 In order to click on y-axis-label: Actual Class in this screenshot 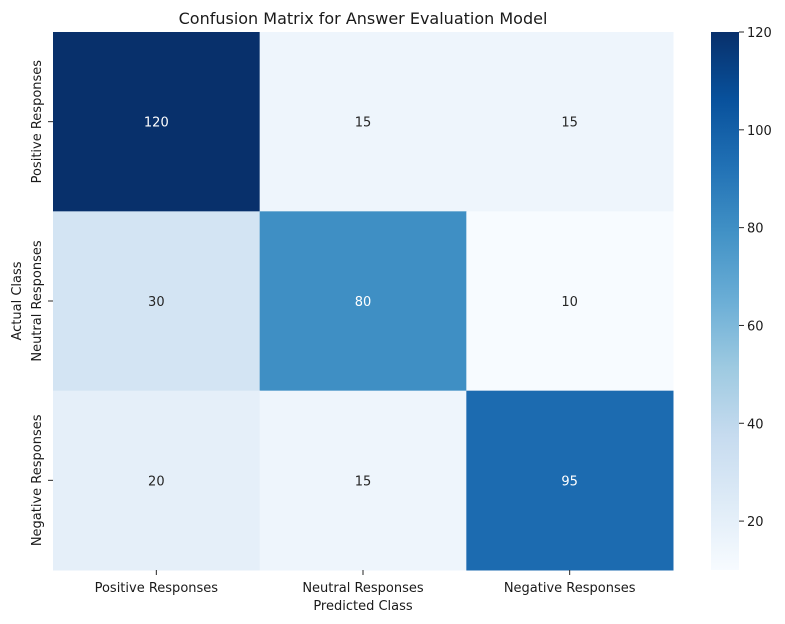, I will do `click(17, 300)`.